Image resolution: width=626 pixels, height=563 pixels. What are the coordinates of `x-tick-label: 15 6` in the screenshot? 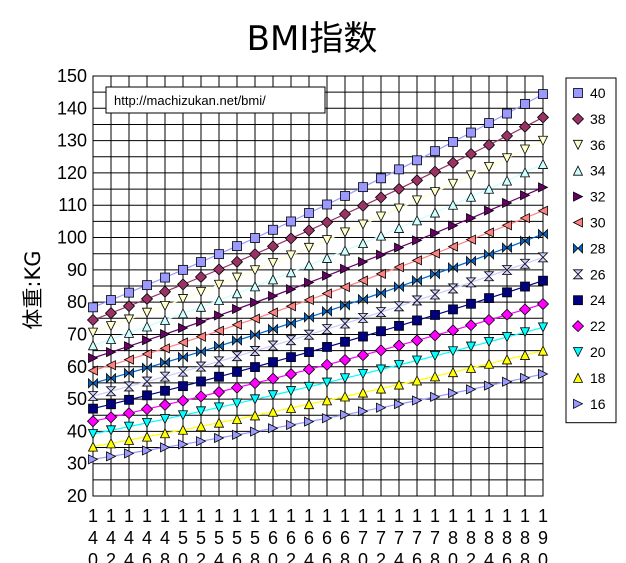 It's located at (237, 534).